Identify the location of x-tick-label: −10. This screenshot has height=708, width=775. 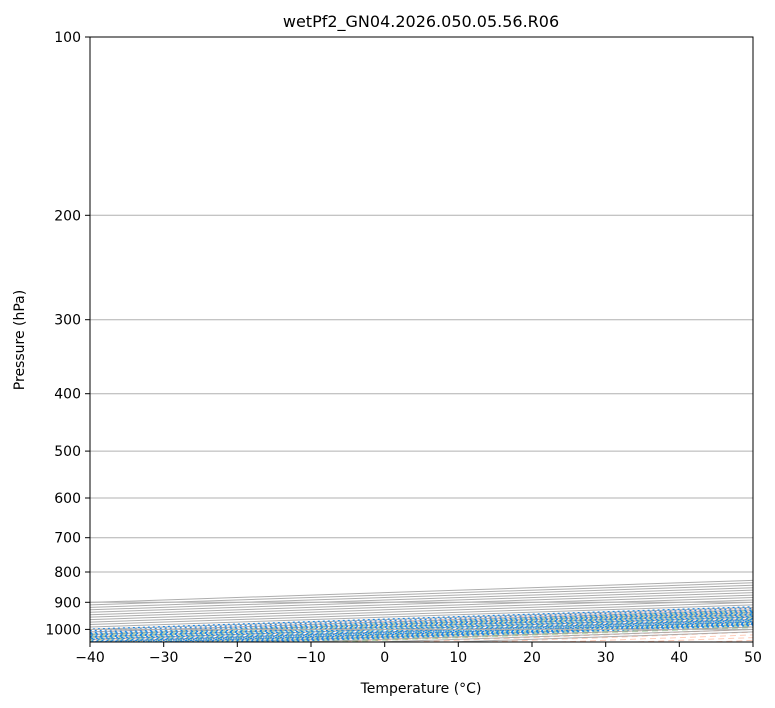
(311, 658).